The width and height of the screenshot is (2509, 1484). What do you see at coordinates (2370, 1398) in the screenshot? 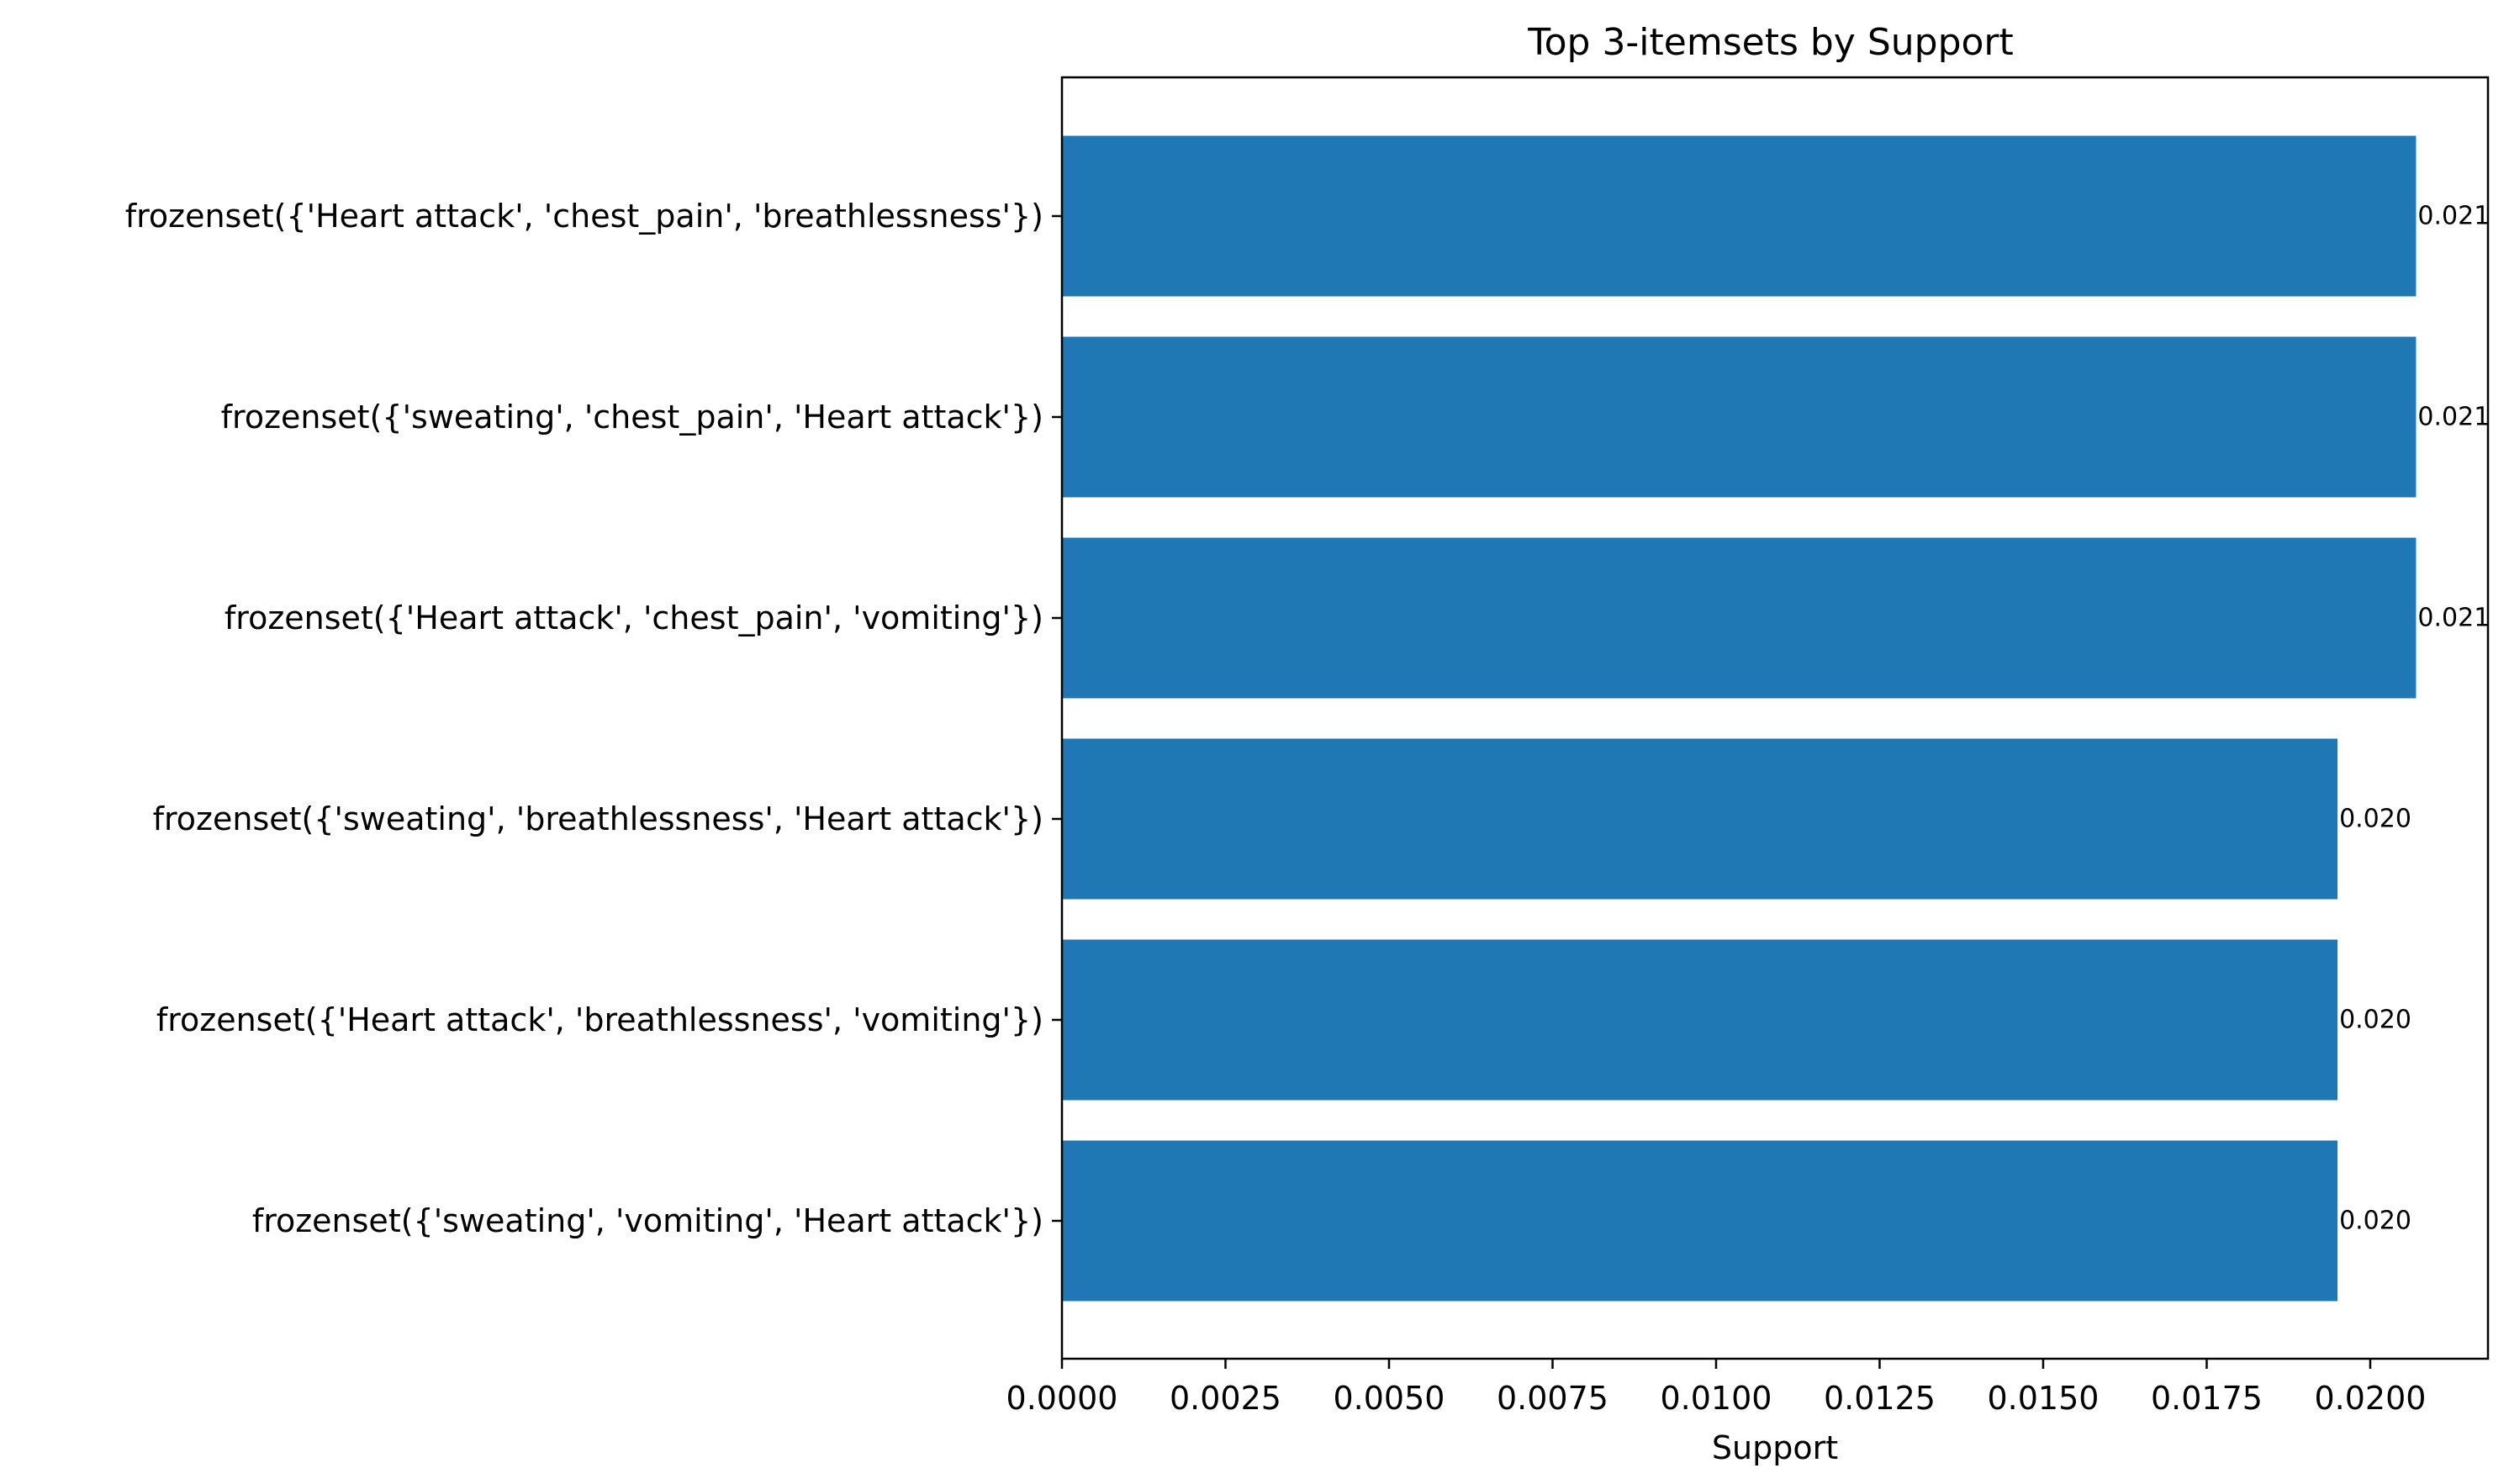
I see `x-tick-label: 0.0200` at bounding box center [2370, 1398].